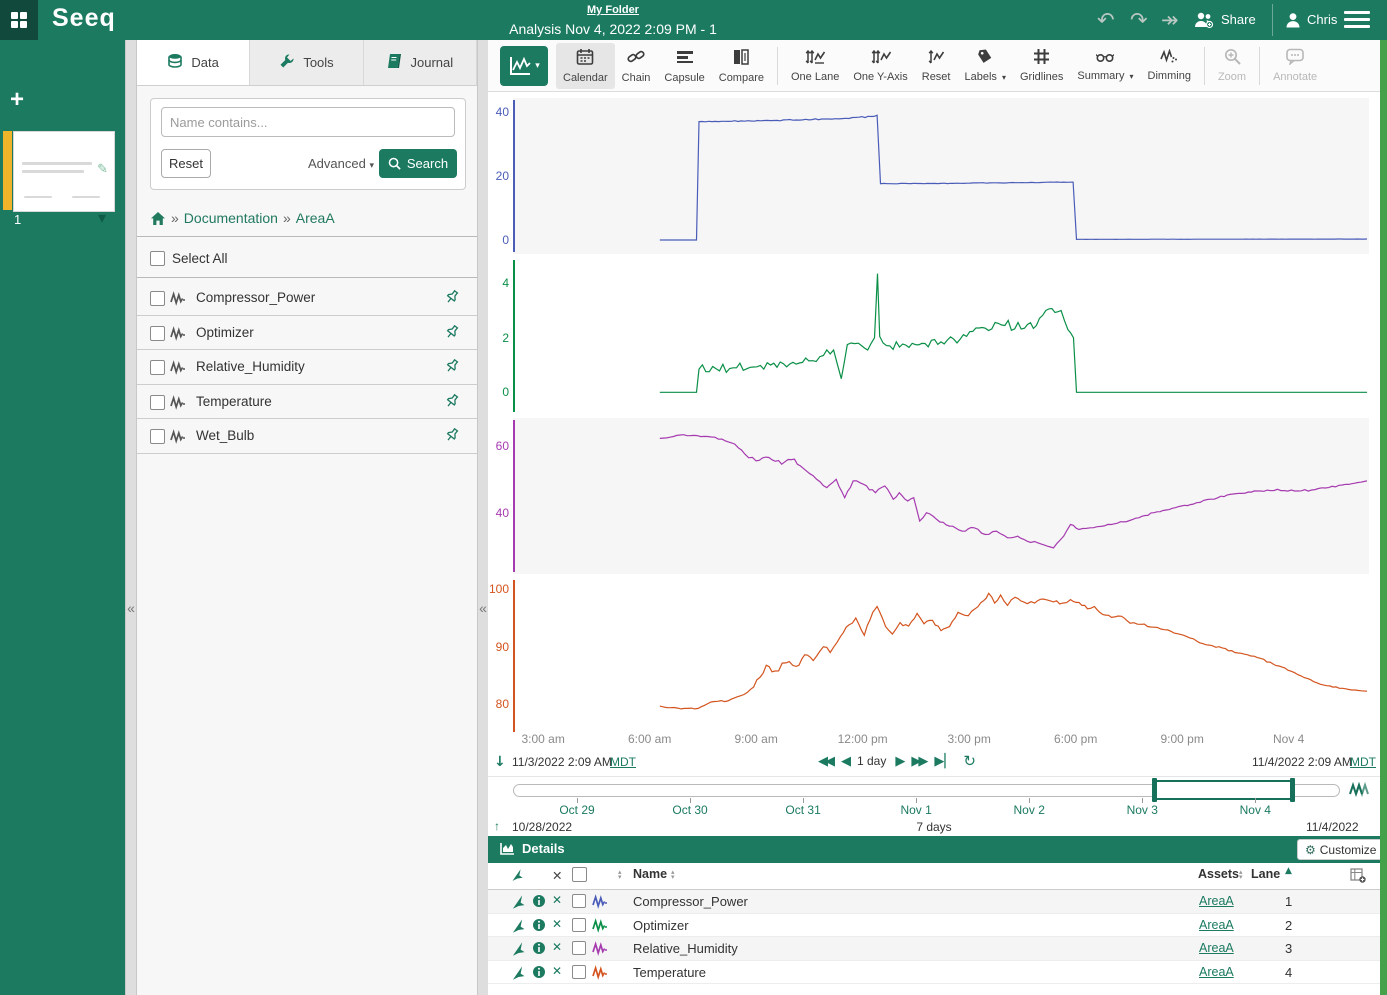  What do you see at coordinates (926, 790) in the screenshot?
I see `timeline-track` at bounding box center [926, 790].